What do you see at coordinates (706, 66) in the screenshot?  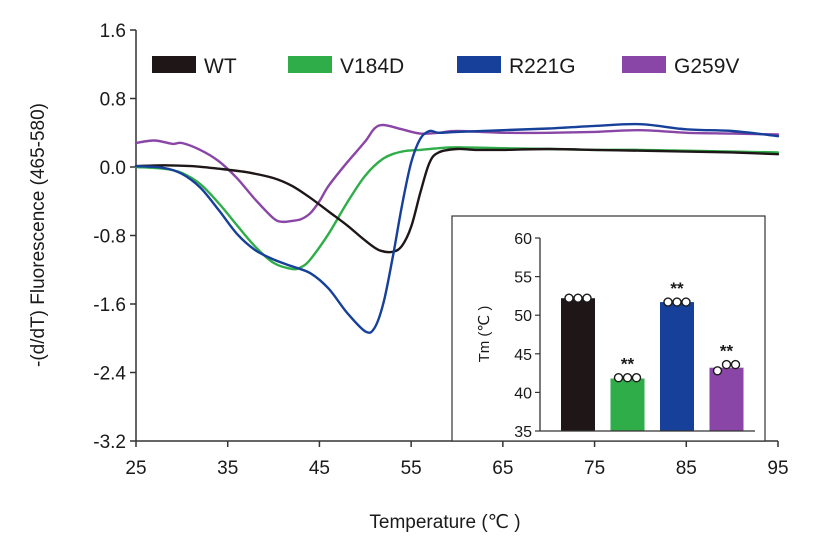 I see `legend-label-g259v: G259V` at bounding box center [706, 66].